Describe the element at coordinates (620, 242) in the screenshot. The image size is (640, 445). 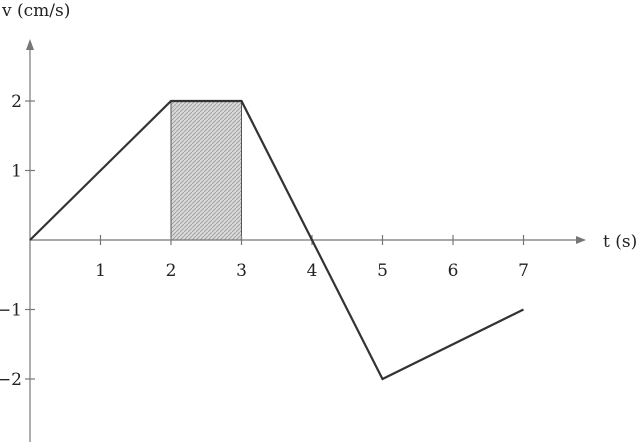
I see `x-axis-label: t (s)` at that location.